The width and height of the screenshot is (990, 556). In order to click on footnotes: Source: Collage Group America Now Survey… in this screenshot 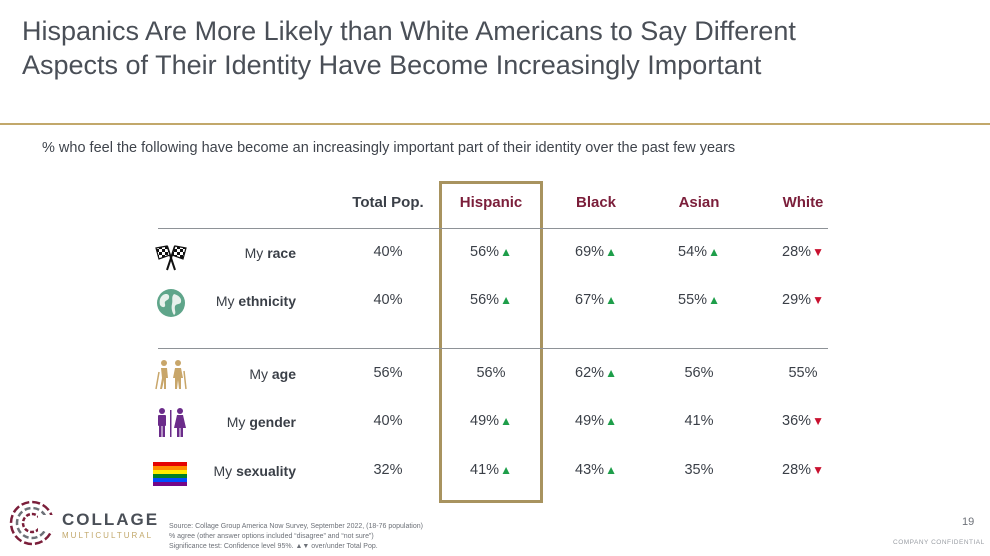, I will do `click(296, 537)`.